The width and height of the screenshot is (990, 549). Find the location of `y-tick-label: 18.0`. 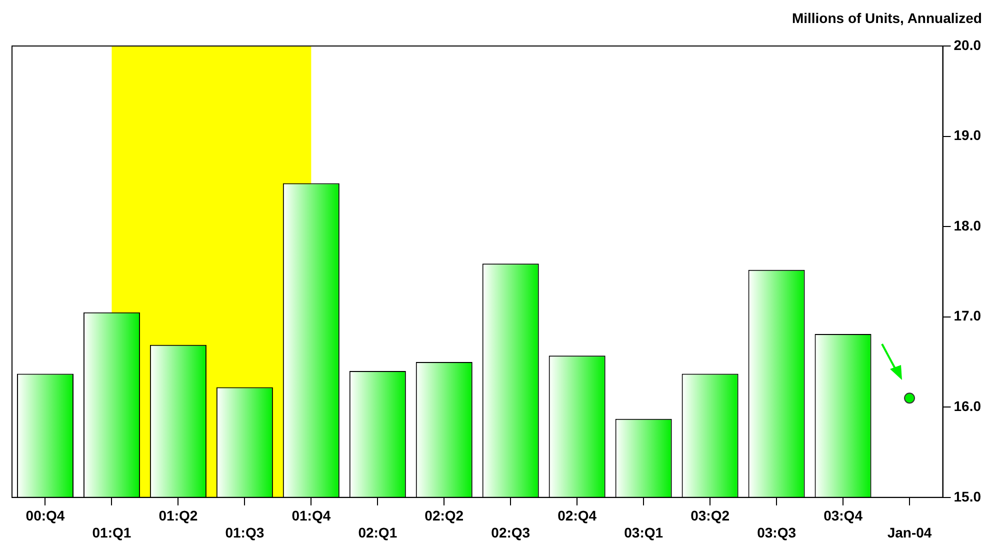

y-tick-label: 18.0 is located at coordinates (968, 225).